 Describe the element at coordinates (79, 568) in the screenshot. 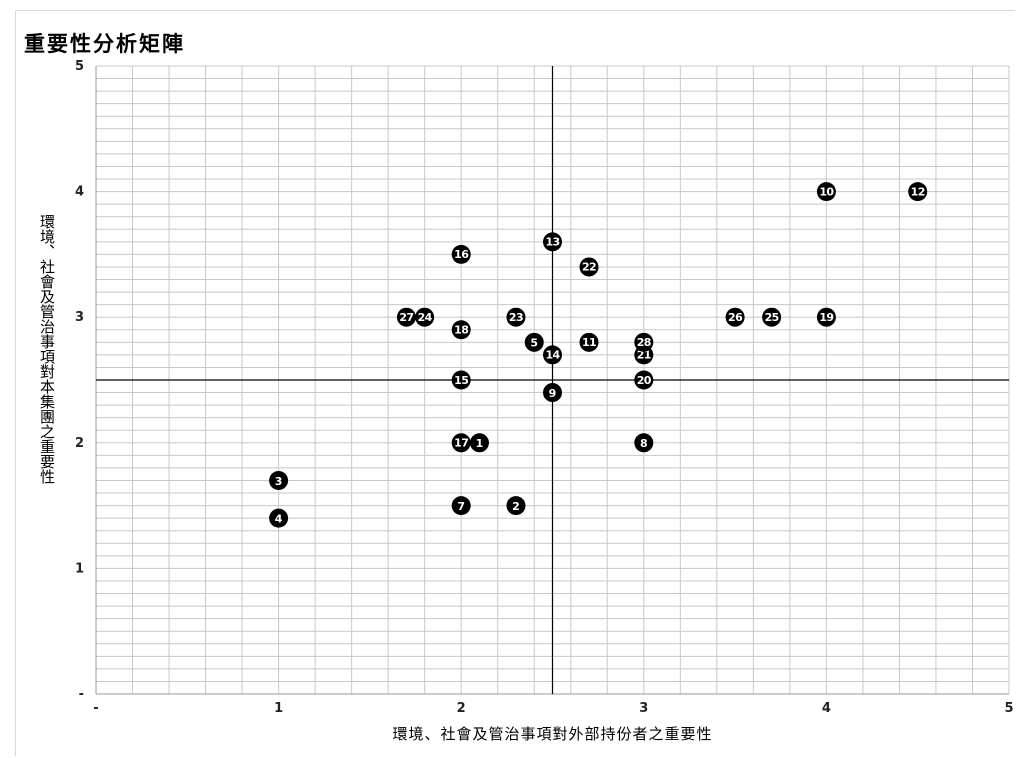

I see `y-tick-label: 1` at that location.